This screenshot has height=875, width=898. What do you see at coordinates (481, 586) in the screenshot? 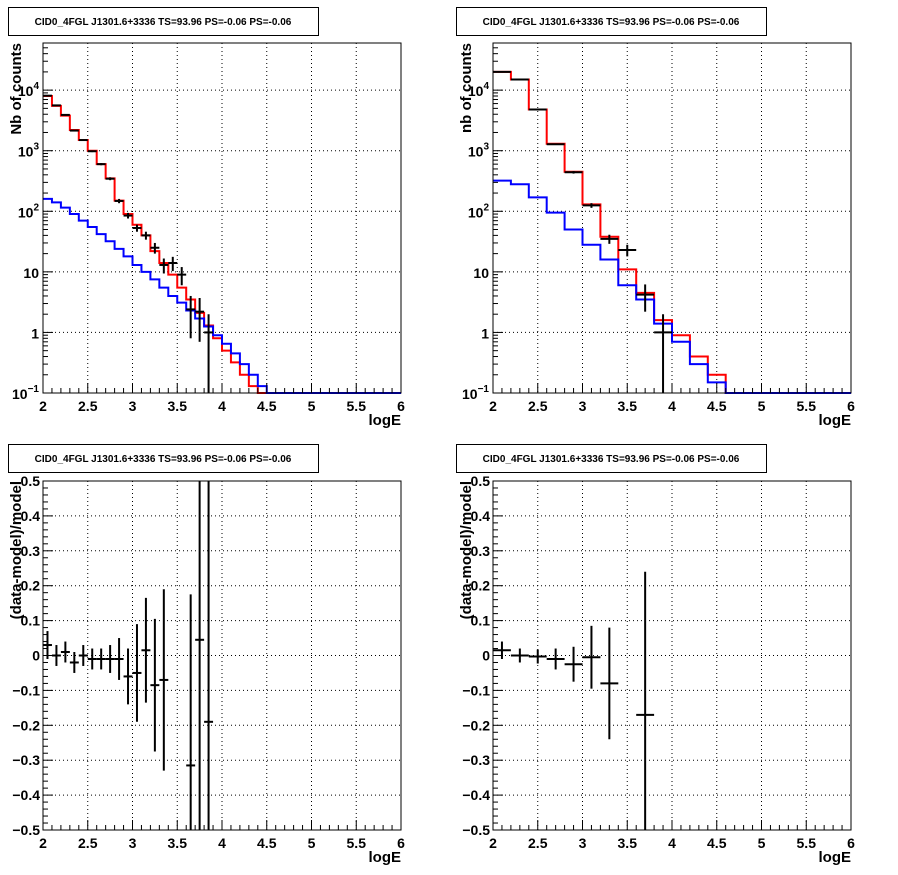
I see `y-tick-label: 0.2` at bounding box center [481, 586].